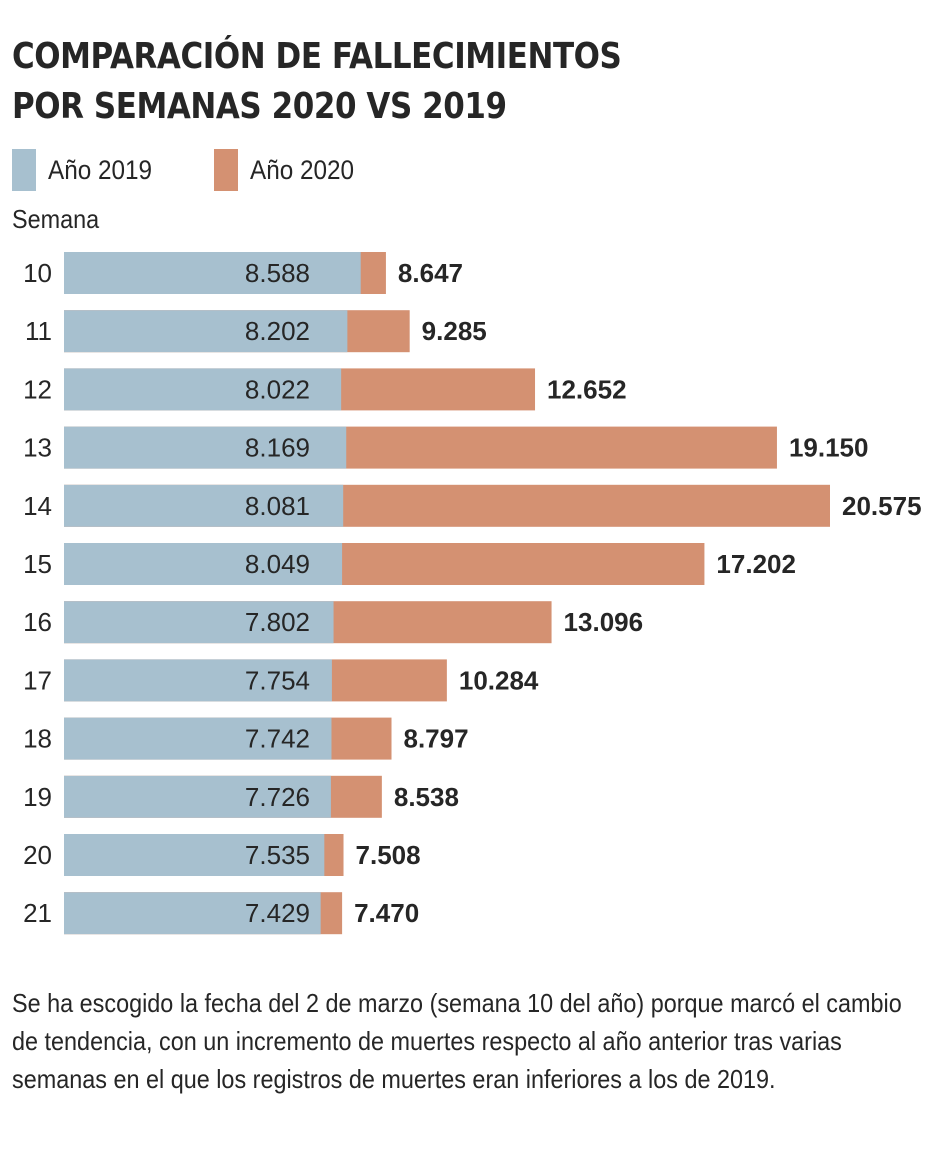 This screenshot has height=1162, width=940. What do you see at coordinates (37, 273) in the screenshot?
I see `week-label: 10` at bounding box center [37, 273].